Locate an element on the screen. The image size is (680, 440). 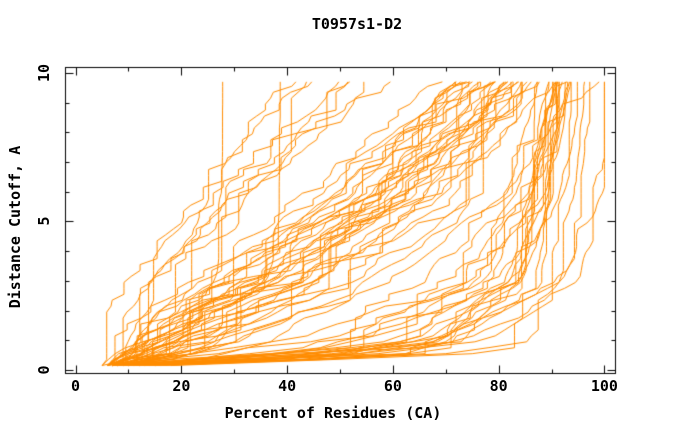
x-tick-label: 80 is located at coordinates (498, 386).